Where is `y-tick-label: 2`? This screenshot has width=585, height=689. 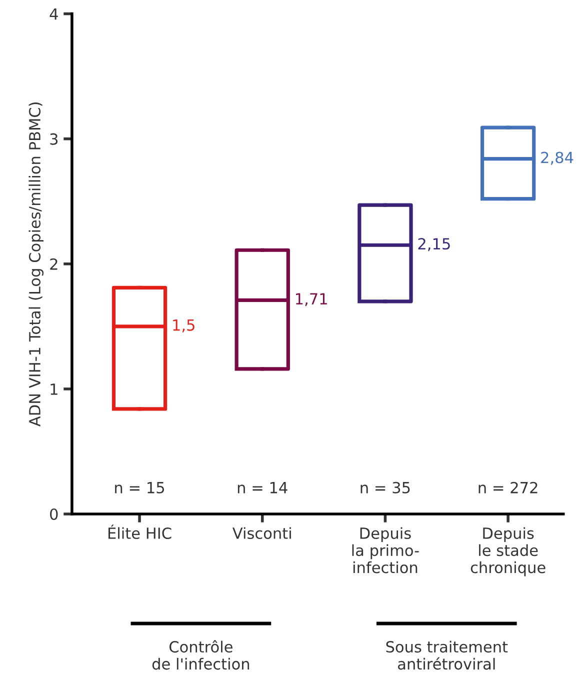 y-tick-label: 2 is located at coordinates (54, 264).